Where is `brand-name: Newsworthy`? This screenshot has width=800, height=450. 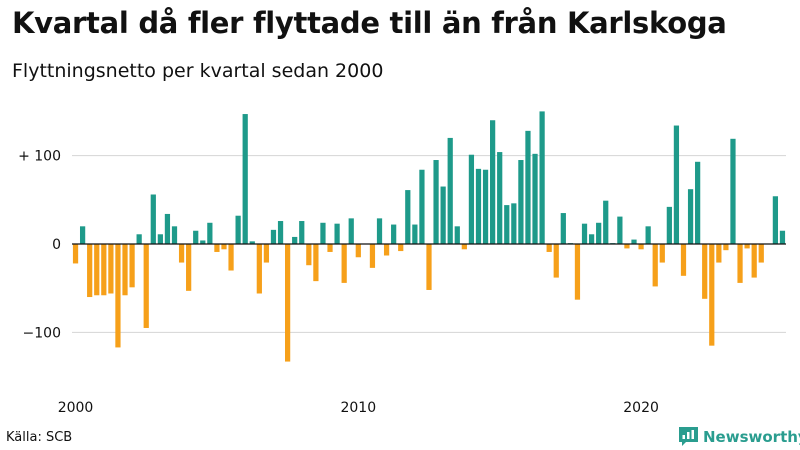
brand-name: Newsworthy is located at coordinates (751, 436).